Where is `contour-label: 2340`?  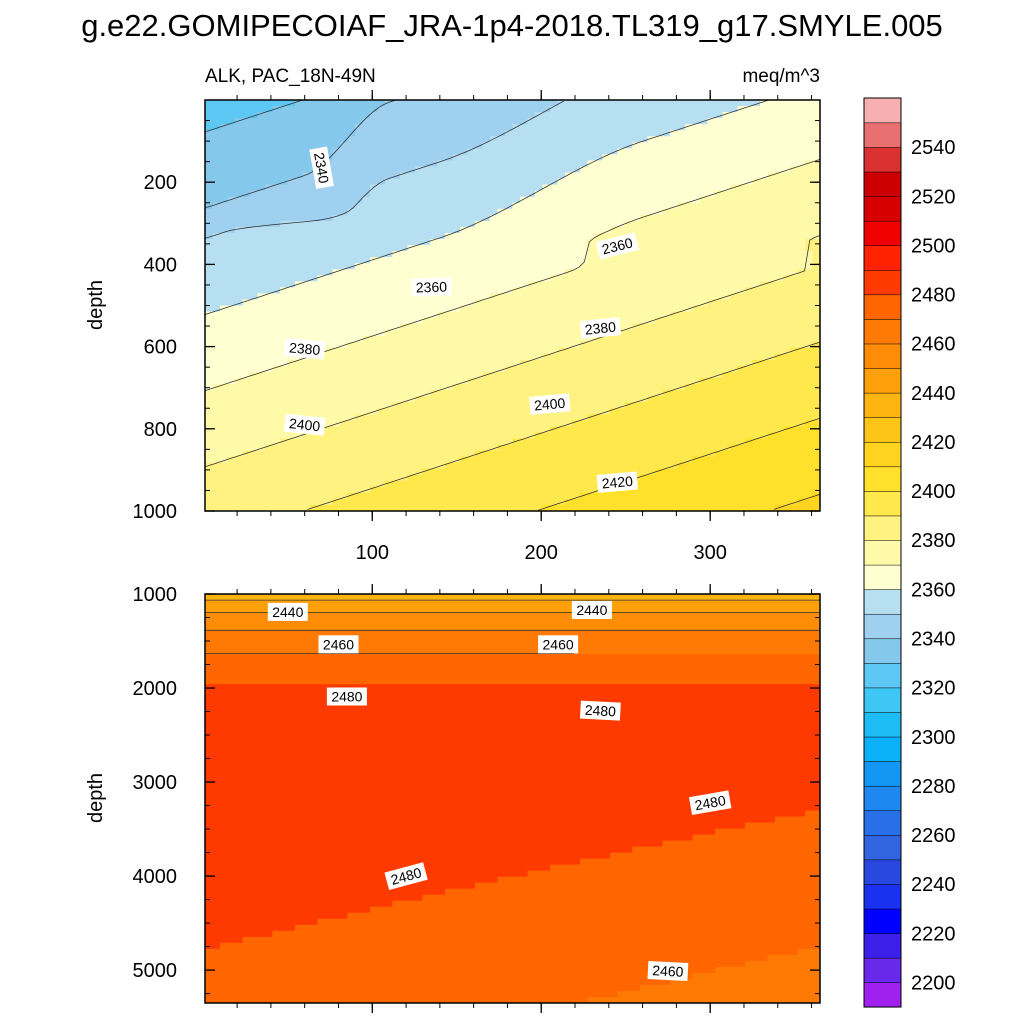
contour-label: 2340 is located at coordinates (321, 168).